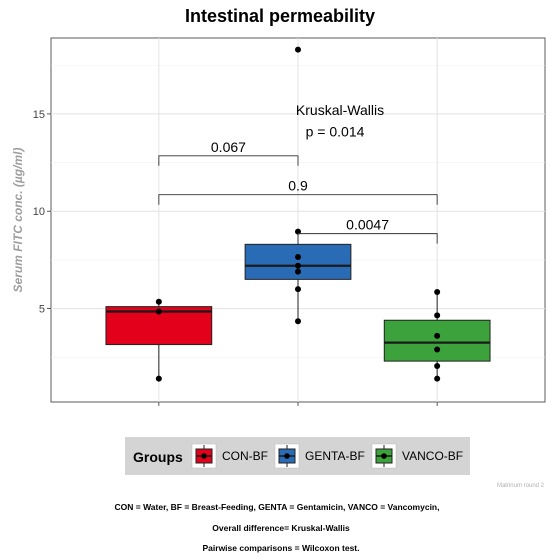  I want to click on comparison-bracket: 0.0047, so click(367, 230).